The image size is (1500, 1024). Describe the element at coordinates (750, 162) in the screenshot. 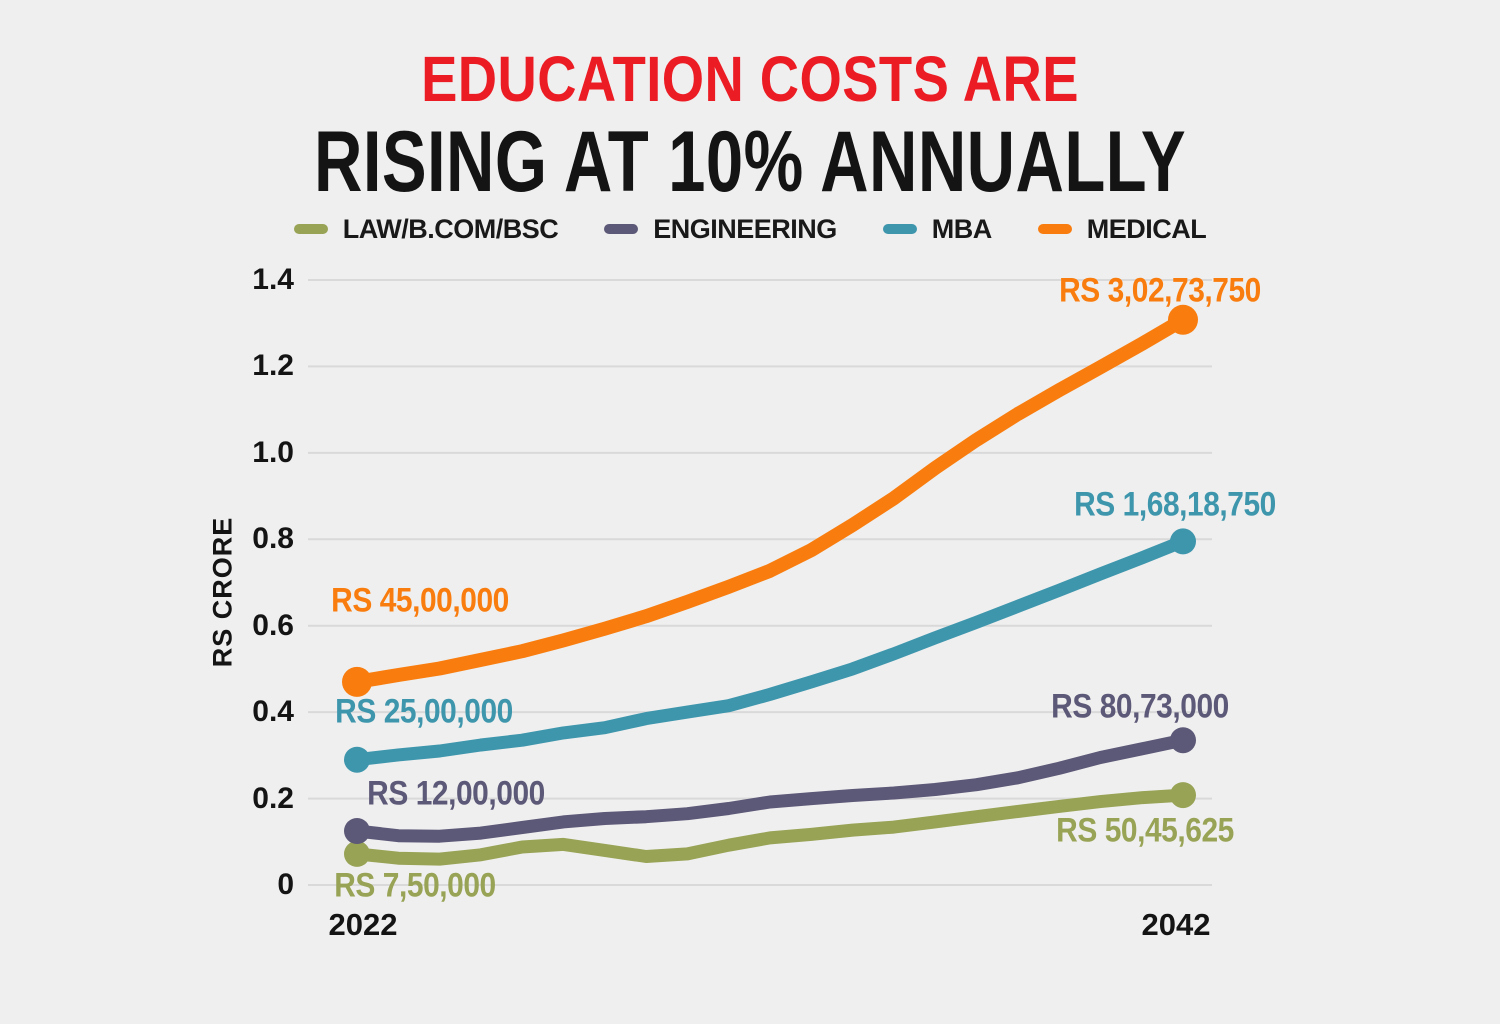

I see `page-title-line2: RISING AT 10% ANNUALLY` at that location.